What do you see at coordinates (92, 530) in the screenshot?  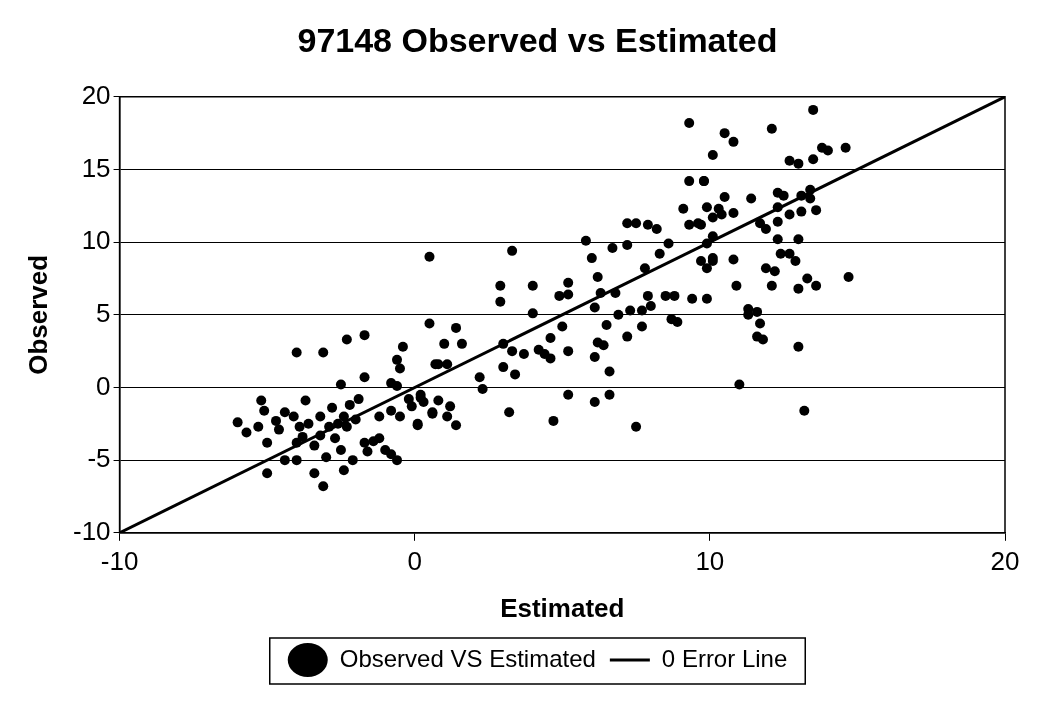 I see `y-tick-label: -10` at bounding box center [92, 530].